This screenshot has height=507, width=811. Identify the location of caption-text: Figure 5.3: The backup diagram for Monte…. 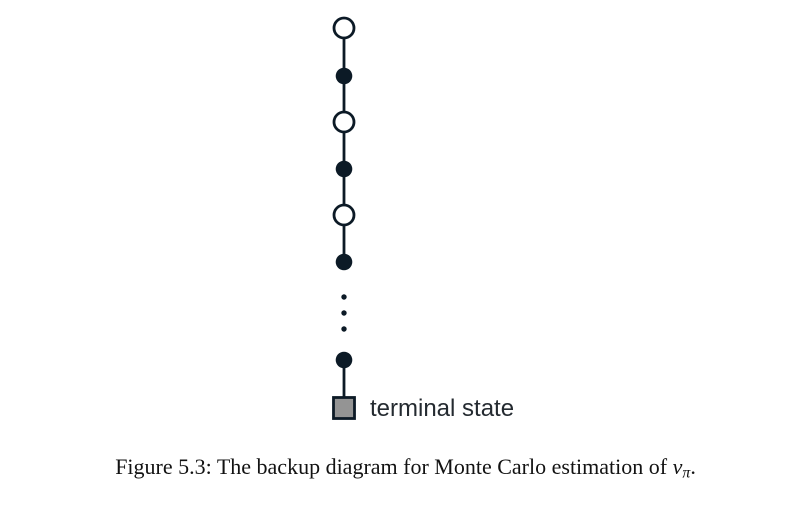
(394, 466).